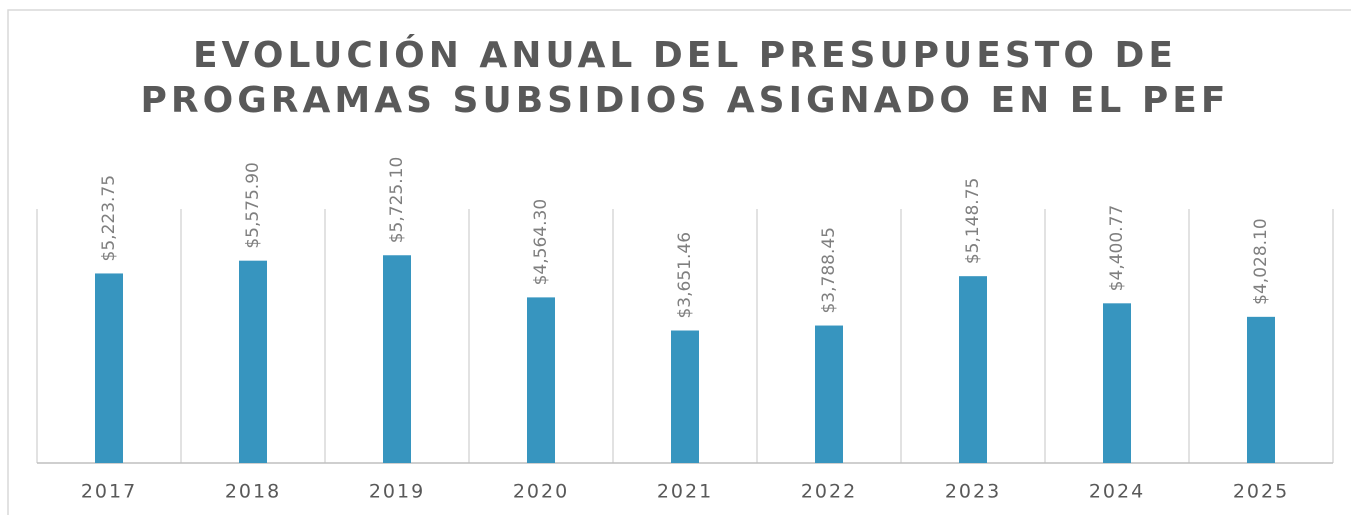 The width and height of the screenshot is (1351, 515). Describe the element at coordinates (973, 492) in the screenshot. I see `x-tick-label: 2023` at that location.